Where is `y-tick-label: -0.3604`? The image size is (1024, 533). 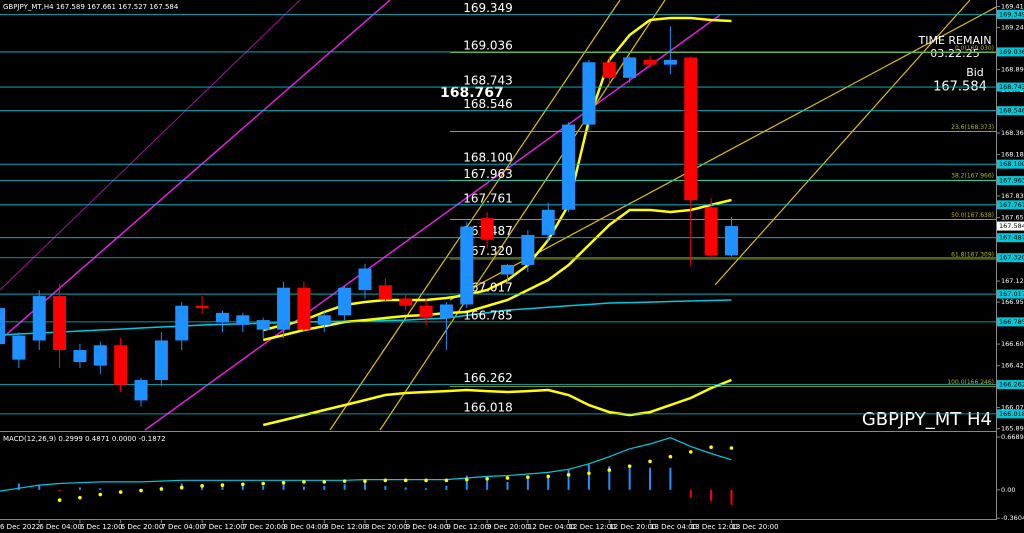 y-tick-label: -0.3604 is located at coordinates (1012, 518).